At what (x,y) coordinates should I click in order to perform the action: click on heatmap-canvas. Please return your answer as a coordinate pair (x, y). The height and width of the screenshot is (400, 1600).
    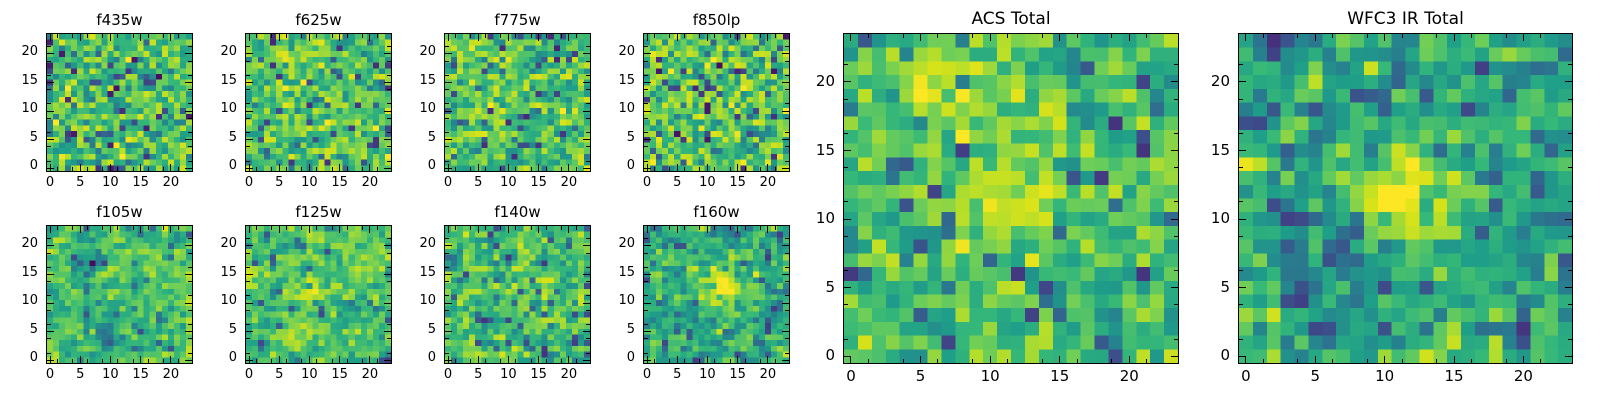
    Looking at the image, I should click on (716, 102).